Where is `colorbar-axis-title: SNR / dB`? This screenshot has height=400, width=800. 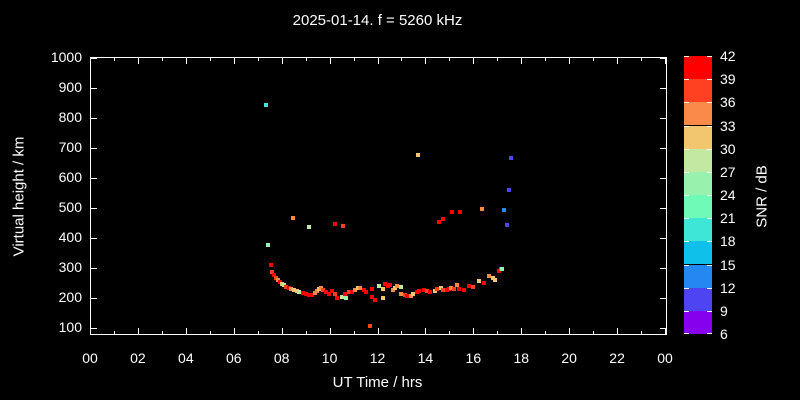
colorbar-axis-title: SNR / dB is located at coordinates (762, 196).